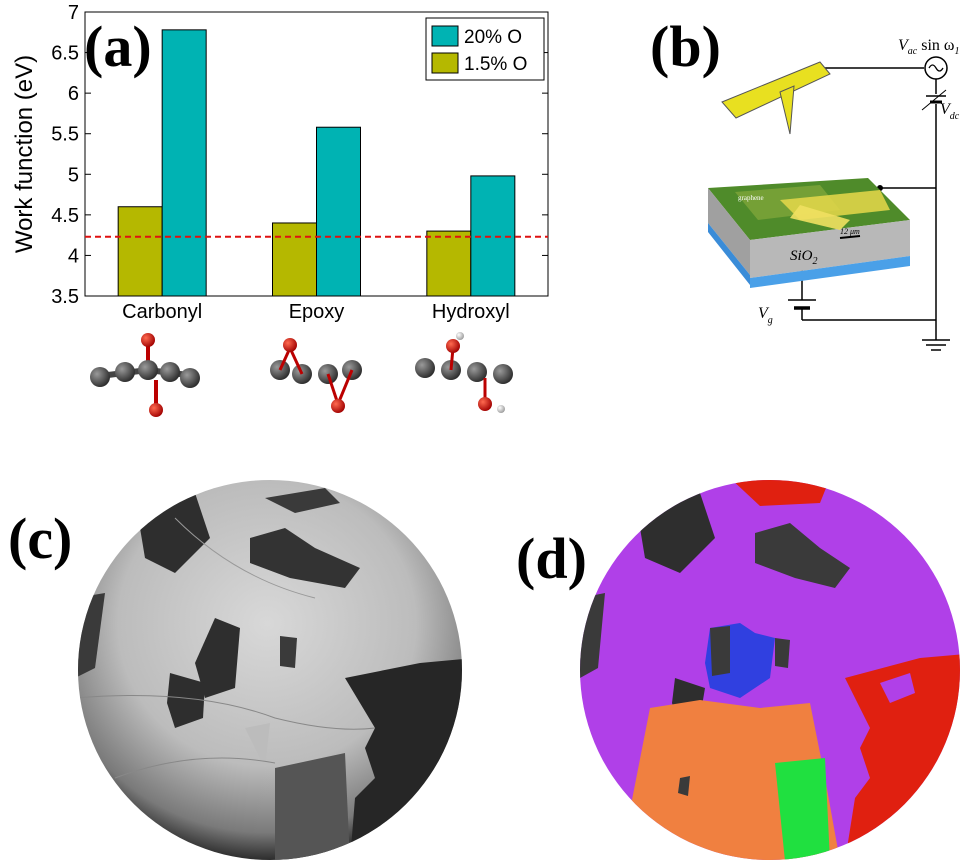  I want to click on x-tick-label: Hydroxyl, so click(471, 312).